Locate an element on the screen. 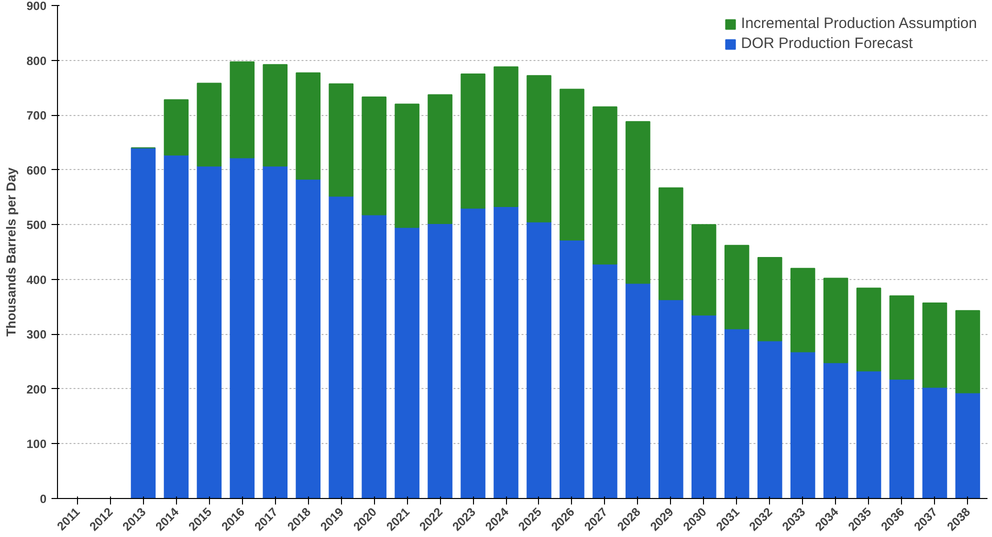 This screenshot has height=537, width=992. y-tick-label: 700 is located at coordinates (36, 115).